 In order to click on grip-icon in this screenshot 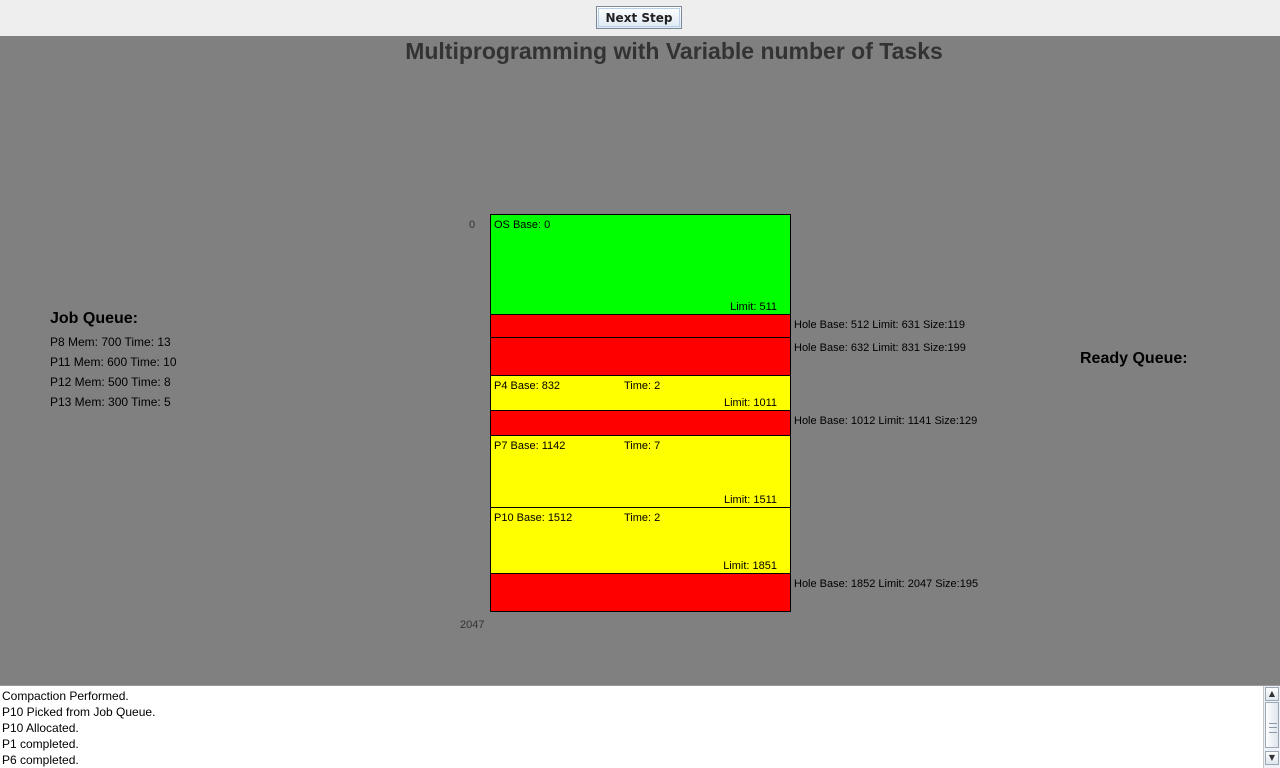, I will do `click(1273, 728)`.